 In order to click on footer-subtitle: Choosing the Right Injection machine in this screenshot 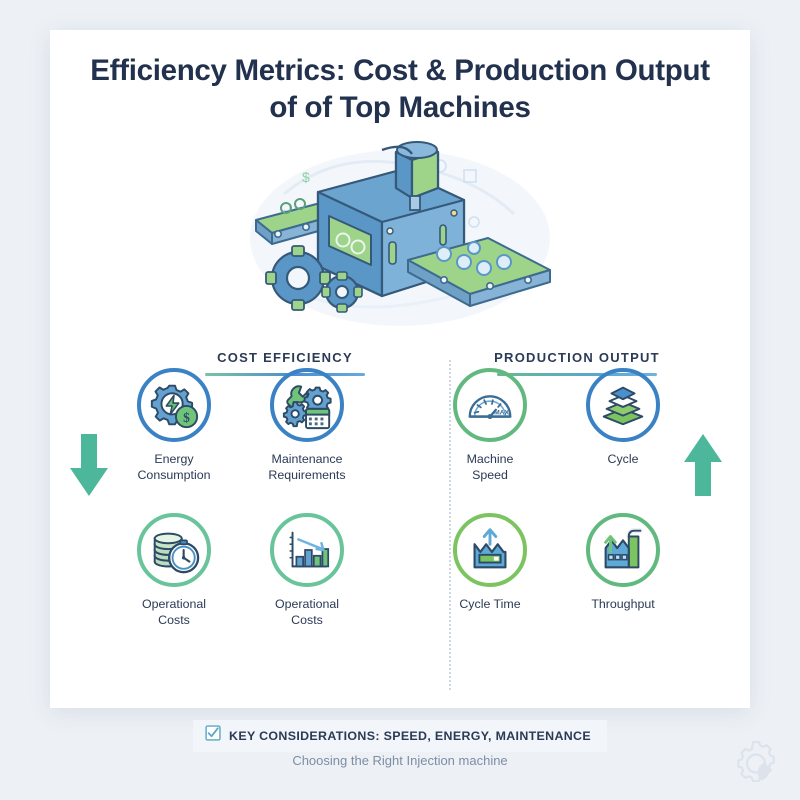, I will do `click(400, 760)`.